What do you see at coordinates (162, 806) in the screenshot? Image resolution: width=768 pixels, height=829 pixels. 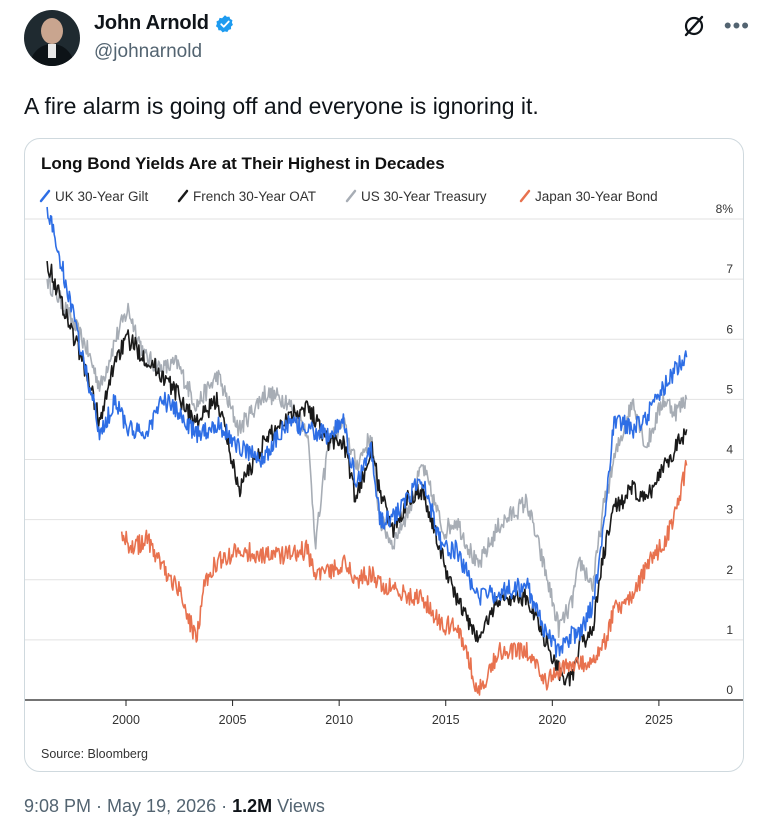 I see `tweet-date: May 19, 2026` at bounding box center [162, 806].